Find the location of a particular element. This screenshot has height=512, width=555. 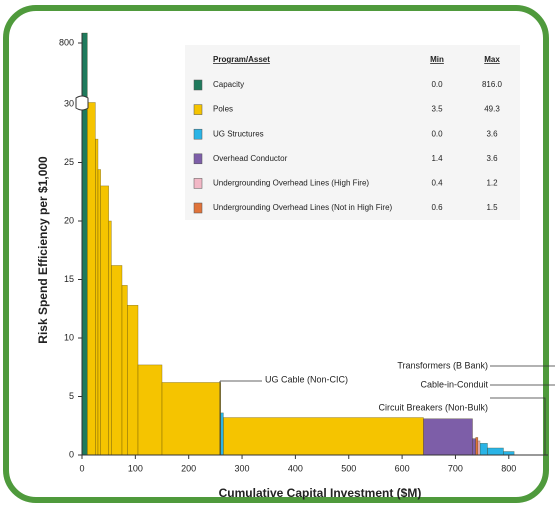

x-tick-label: 400 is located at coordinates (295, 468).